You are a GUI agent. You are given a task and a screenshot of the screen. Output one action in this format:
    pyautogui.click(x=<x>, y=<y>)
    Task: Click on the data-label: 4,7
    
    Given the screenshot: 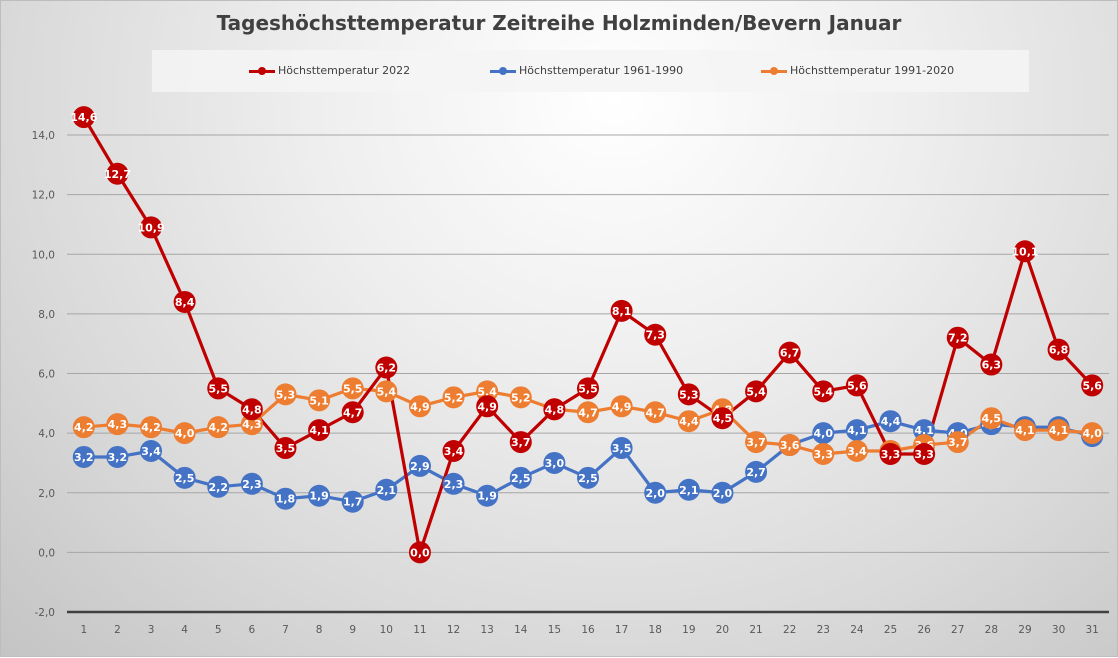 What is the action you would take?
    pyautogui.click(x=655, y=412)
    